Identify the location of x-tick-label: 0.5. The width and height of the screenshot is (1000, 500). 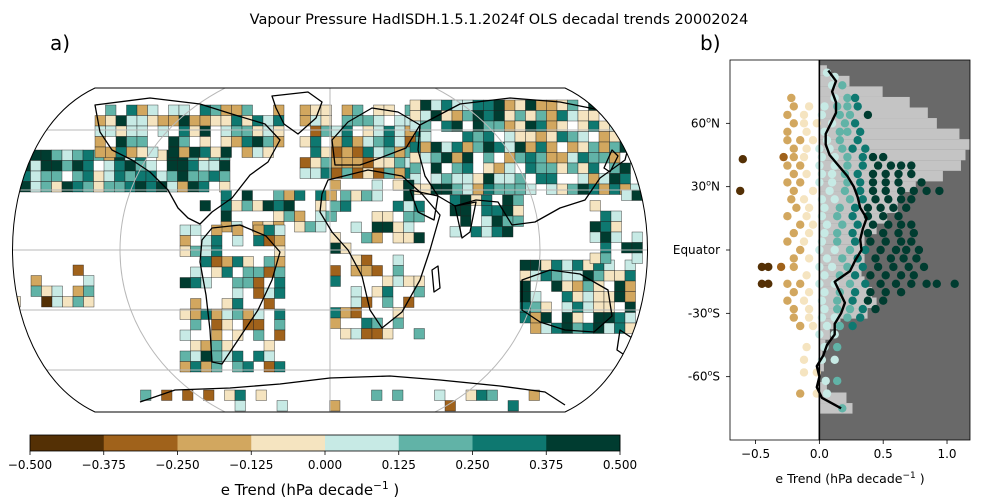
(883, 454).